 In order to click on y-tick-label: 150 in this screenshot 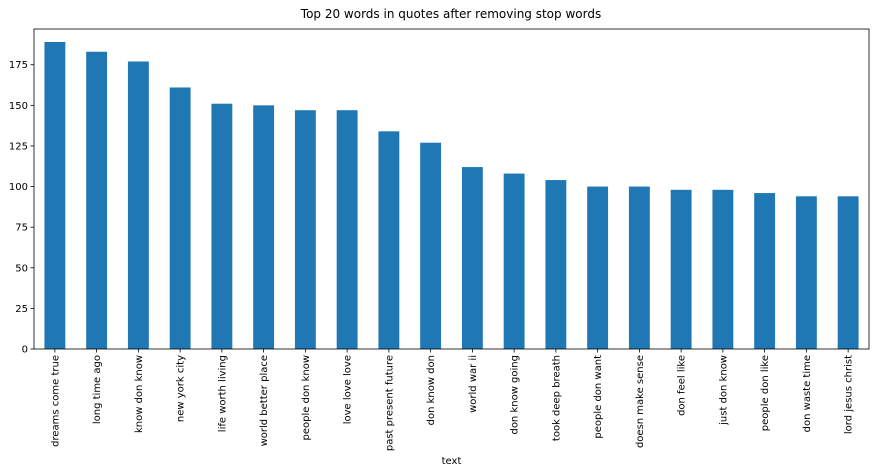, I will do `click(18, 106)`.